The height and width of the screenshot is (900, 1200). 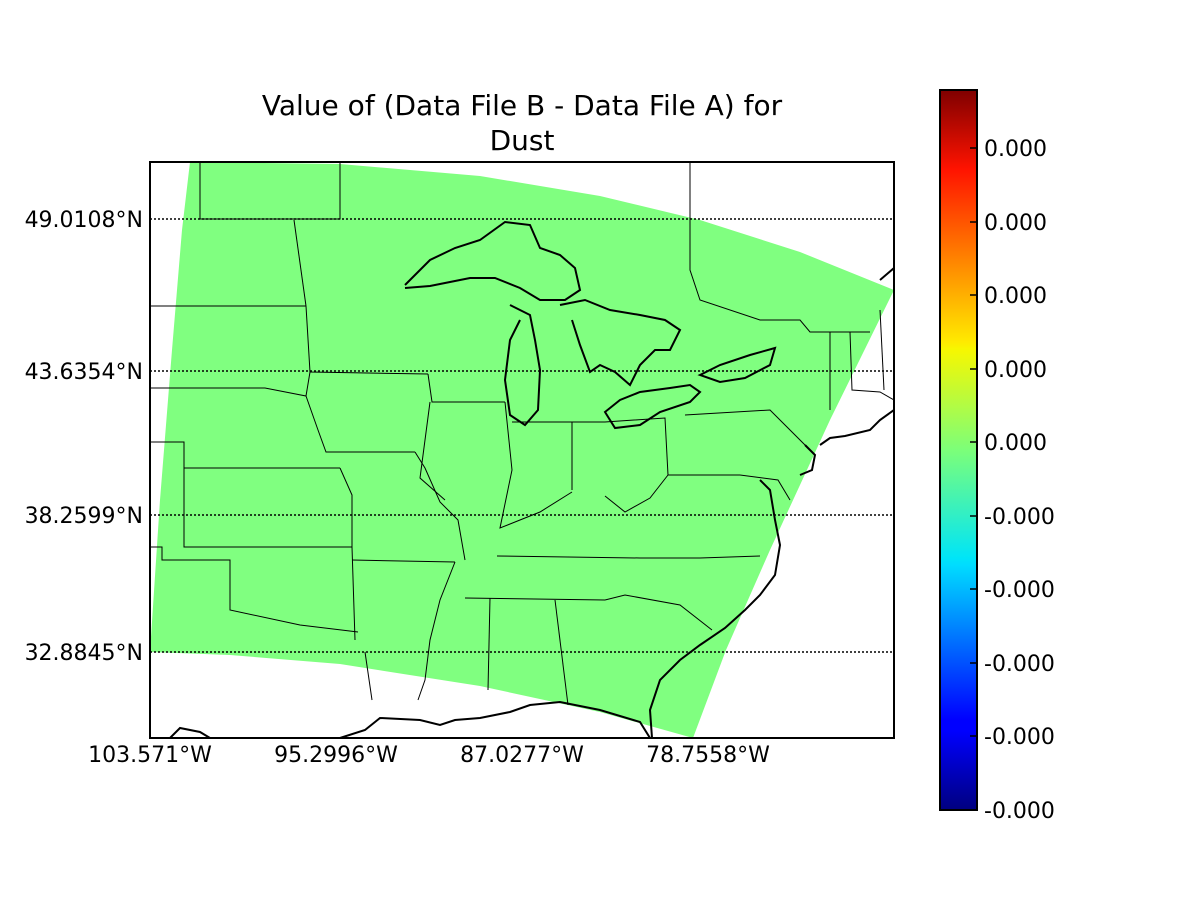 What do you see at coordinates (973, 442) in the screenshot?
I see `colorbar-ticks` at bounding box center [973, 442].